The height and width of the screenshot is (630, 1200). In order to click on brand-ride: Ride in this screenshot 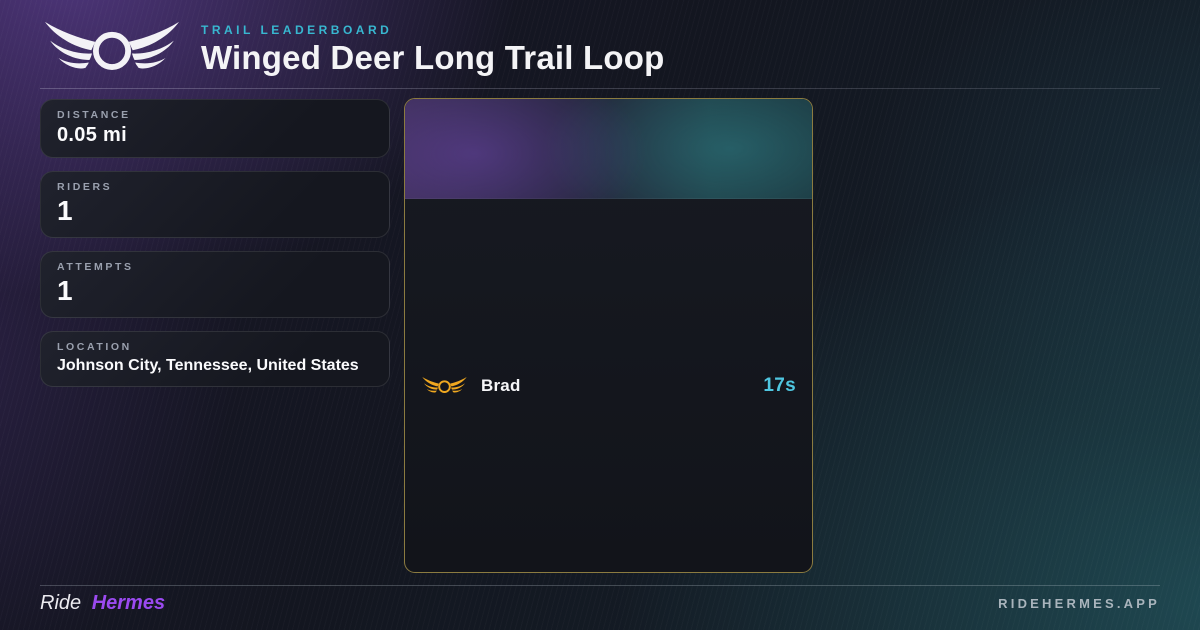, I will do `click(61, 603)`.